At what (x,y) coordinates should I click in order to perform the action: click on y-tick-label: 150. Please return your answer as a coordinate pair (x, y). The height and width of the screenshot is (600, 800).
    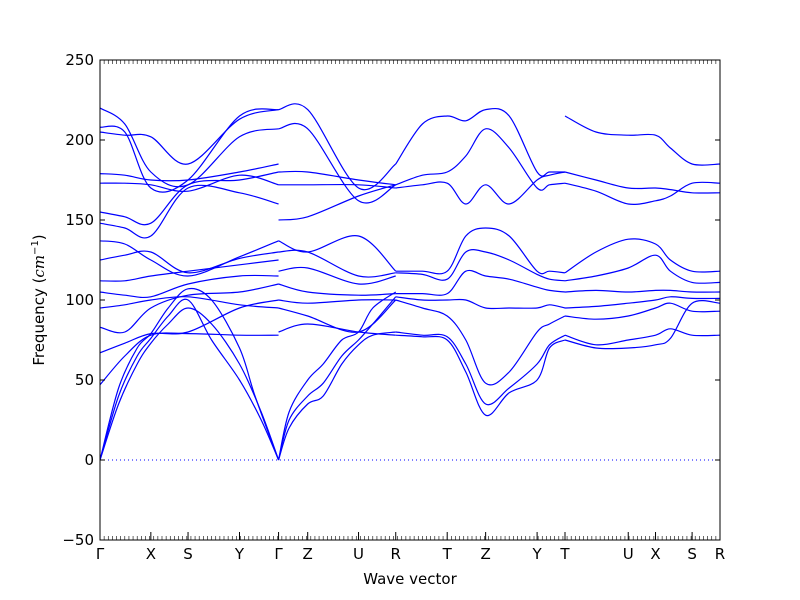
    Looking at the image, I should click on (79, 220).